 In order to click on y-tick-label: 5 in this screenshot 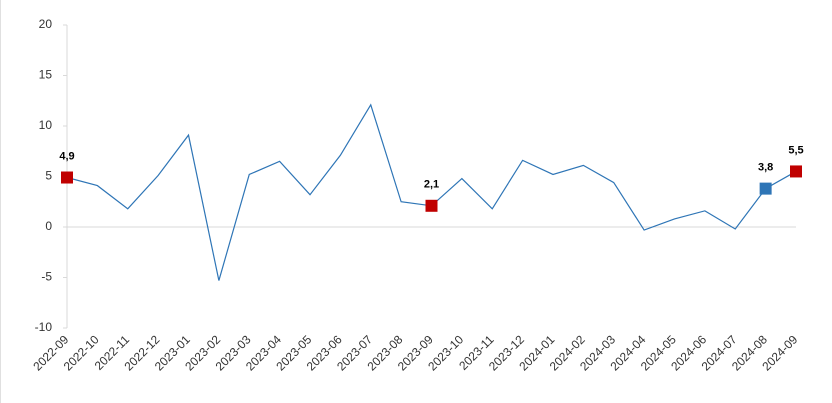, I will do `click(48, 176)`.